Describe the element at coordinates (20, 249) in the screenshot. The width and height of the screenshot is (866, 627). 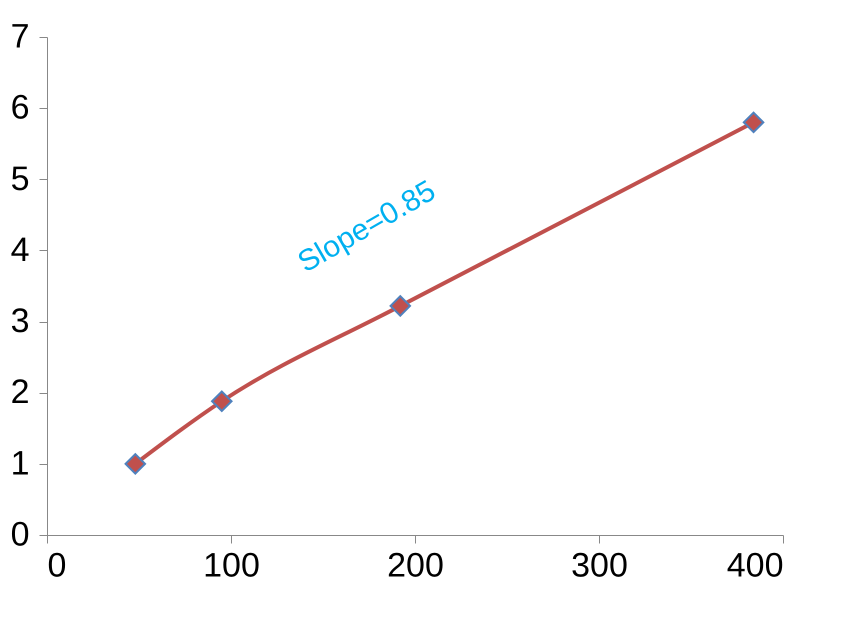
I see `y-tick-label: 4` at that location.